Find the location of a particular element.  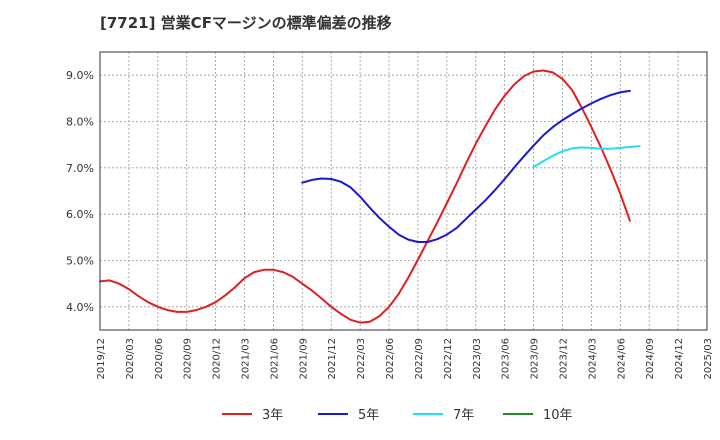

x-tick-label: 2024/03 is located at coordinates (592, 359).